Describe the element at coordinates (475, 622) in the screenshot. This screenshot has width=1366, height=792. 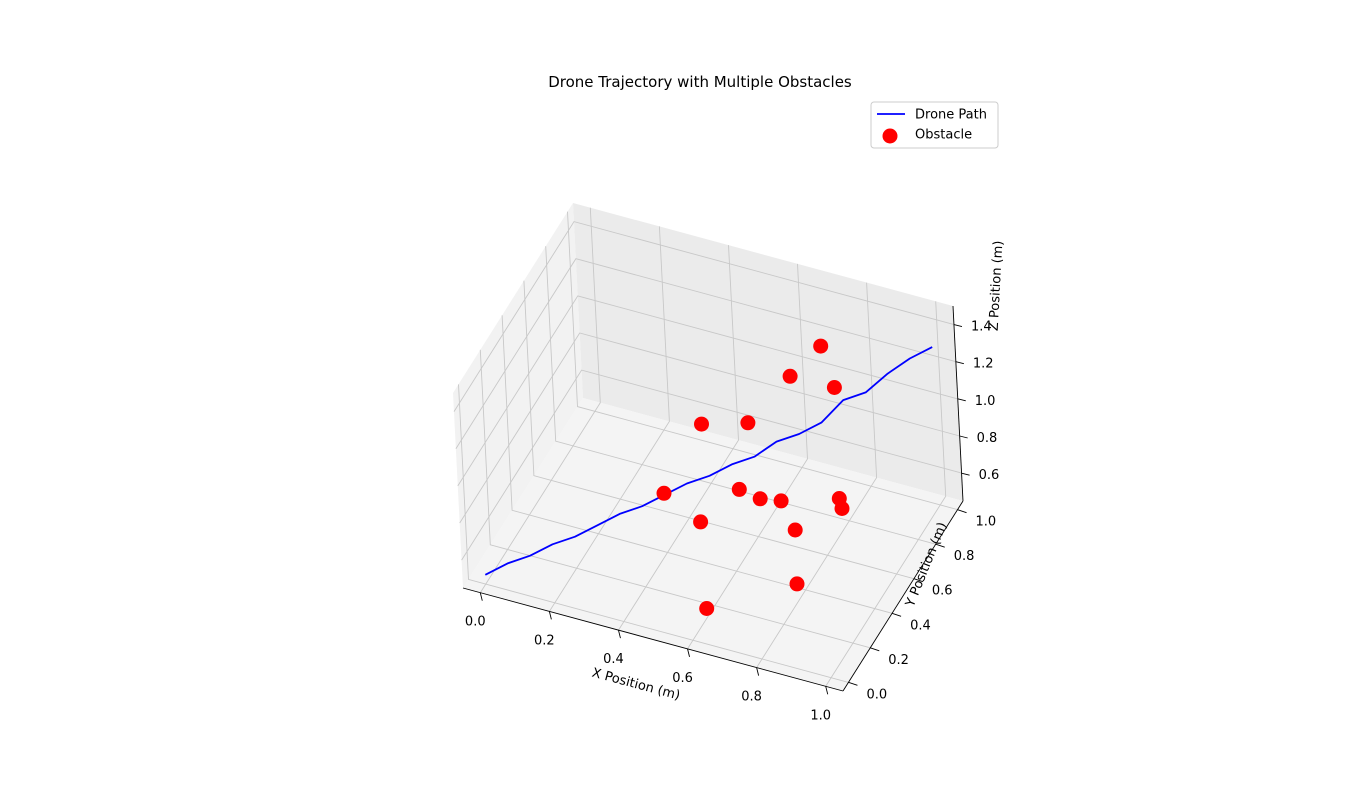
I see `x-tick-label: 0.0` at that location.